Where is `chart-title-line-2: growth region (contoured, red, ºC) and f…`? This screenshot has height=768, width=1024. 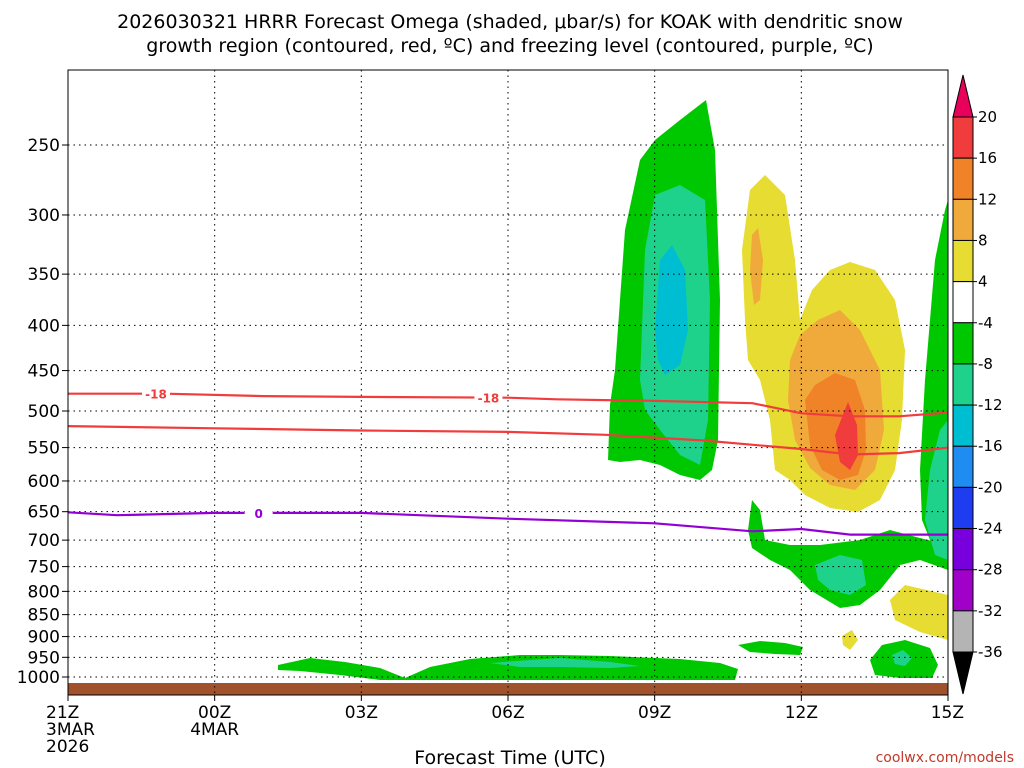
chart-title-line-2: growth region (contoured, red, ºC) and f… is located at coordinates (509, 46).